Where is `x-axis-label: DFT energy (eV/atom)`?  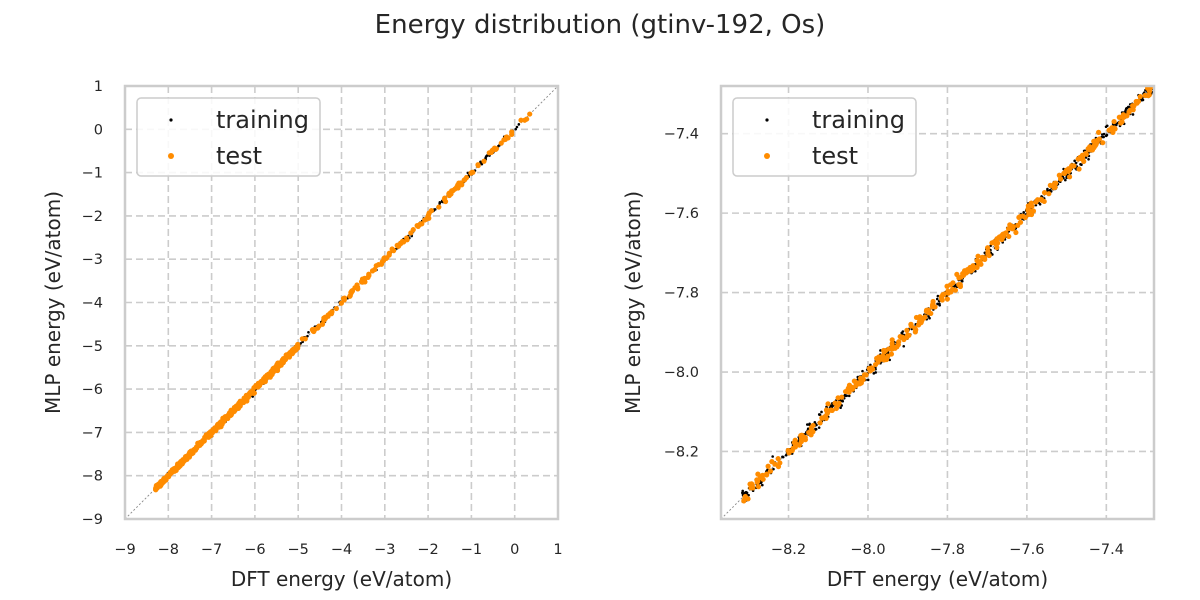 x-axis-label: DFT energy (eV/atom) is located at coordinates (937, 579).